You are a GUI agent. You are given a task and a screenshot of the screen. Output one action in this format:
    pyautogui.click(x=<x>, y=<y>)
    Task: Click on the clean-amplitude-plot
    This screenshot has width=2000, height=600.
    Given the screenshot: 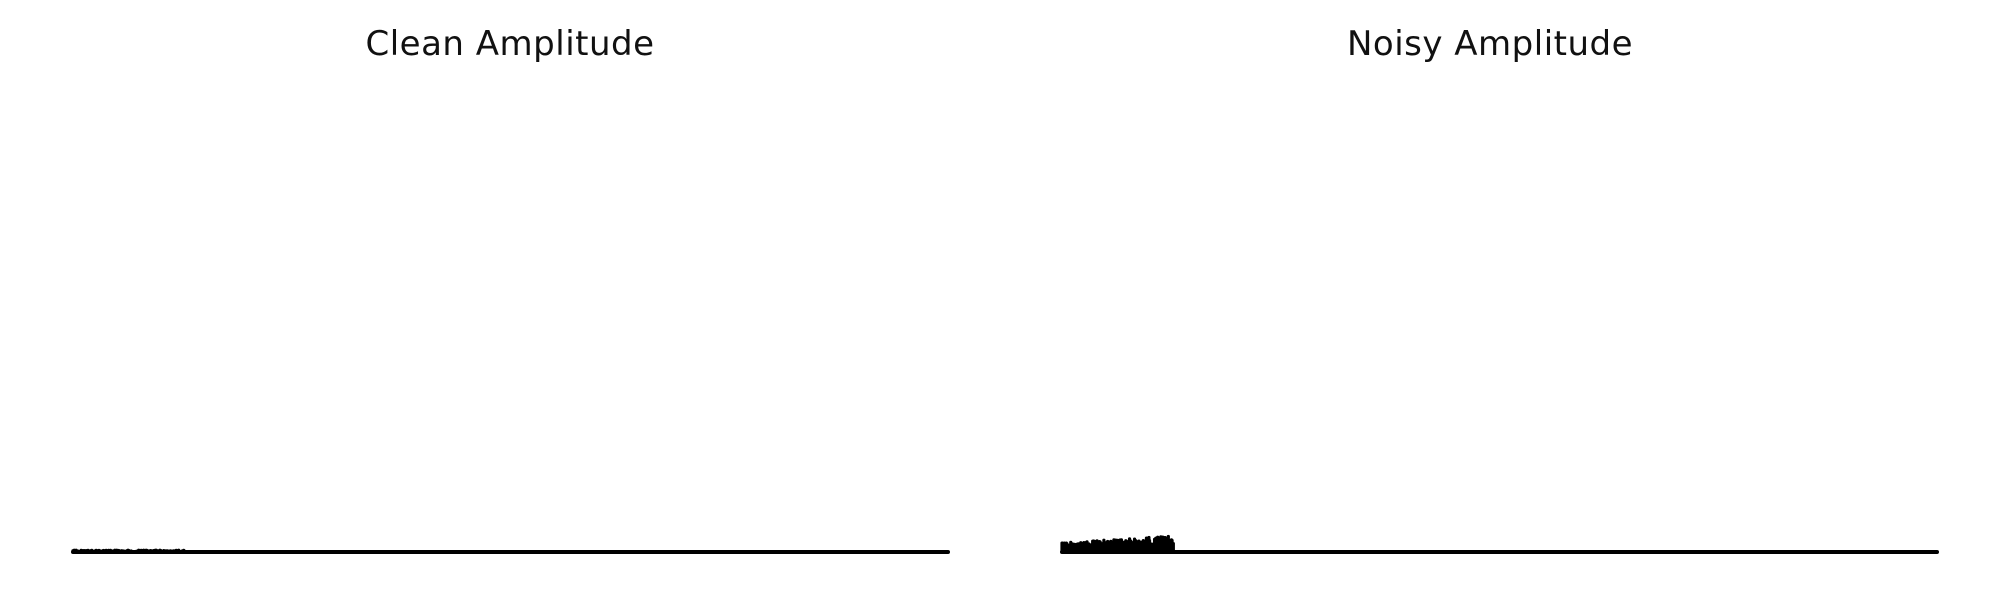 What is the action you would take?
    pyautogui.click(x=510, y=551)
    